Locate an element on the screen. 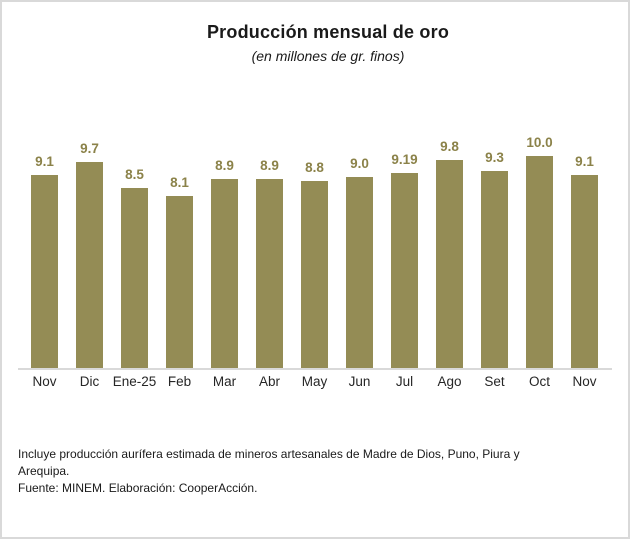 This screenshot has height=539, width=630. bar-value-label: 9.8 is located at coordinates (449, 146).